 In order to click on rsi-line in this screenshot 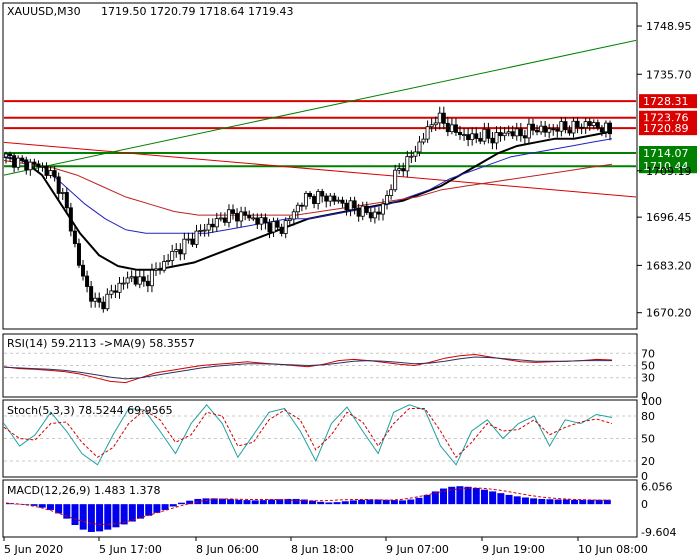, I will do `click(308, 368)`.